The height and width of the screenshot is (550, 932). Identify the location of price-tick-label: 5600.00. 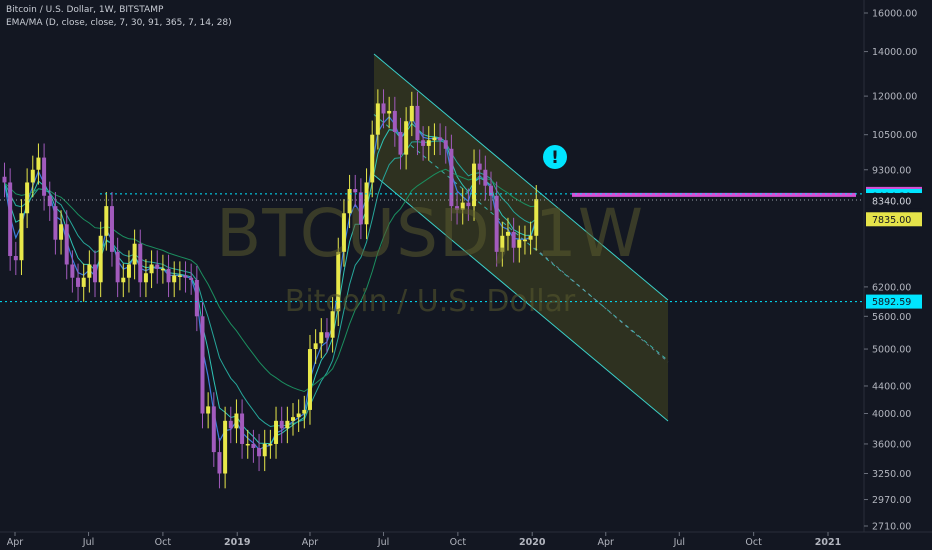
(891, 317).